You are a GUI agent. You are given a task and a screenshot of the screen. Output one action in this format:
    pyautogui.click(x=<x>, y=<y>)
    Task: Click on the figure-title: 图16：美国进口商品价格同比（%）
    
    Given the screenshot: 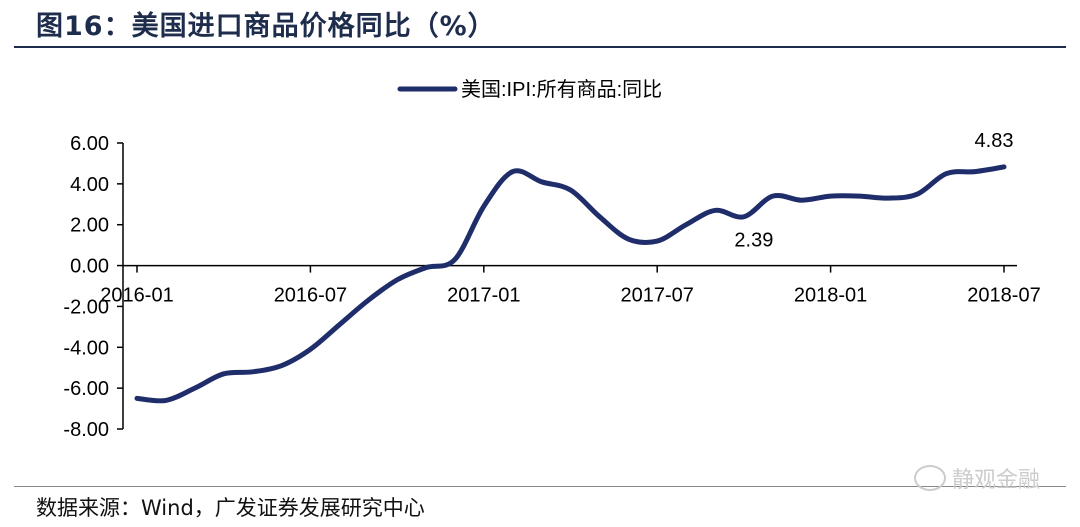 What is the action you would take?
    pyautogui.click(x=266, y=26)
    